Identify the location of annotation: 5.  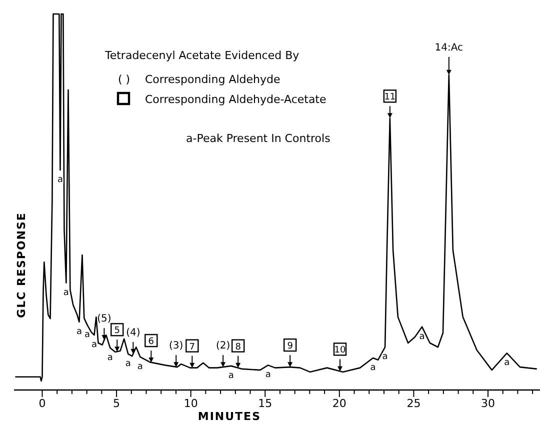
(117, 331).